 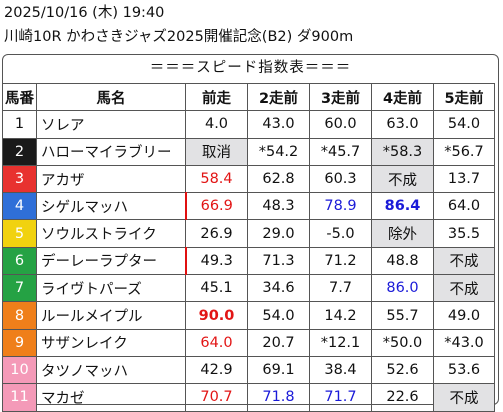 I want to click on horse-number-cell: 5, so click(x=19, y=233).